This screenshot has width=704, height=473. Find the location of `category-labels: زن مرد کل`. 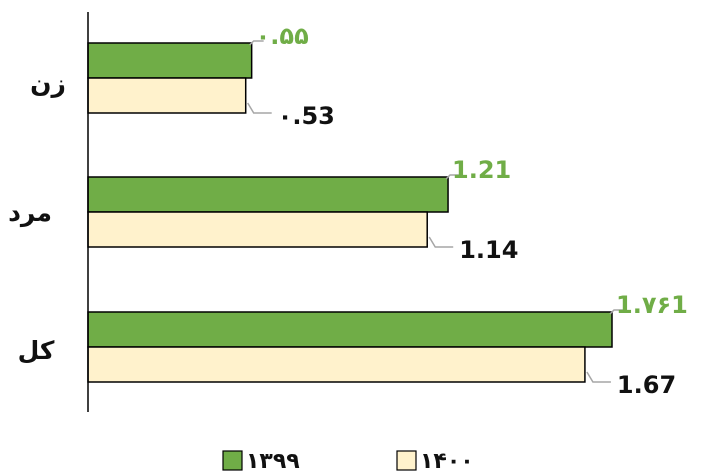

category-labels: زن مرد کل is located at coordinates (37, 217).